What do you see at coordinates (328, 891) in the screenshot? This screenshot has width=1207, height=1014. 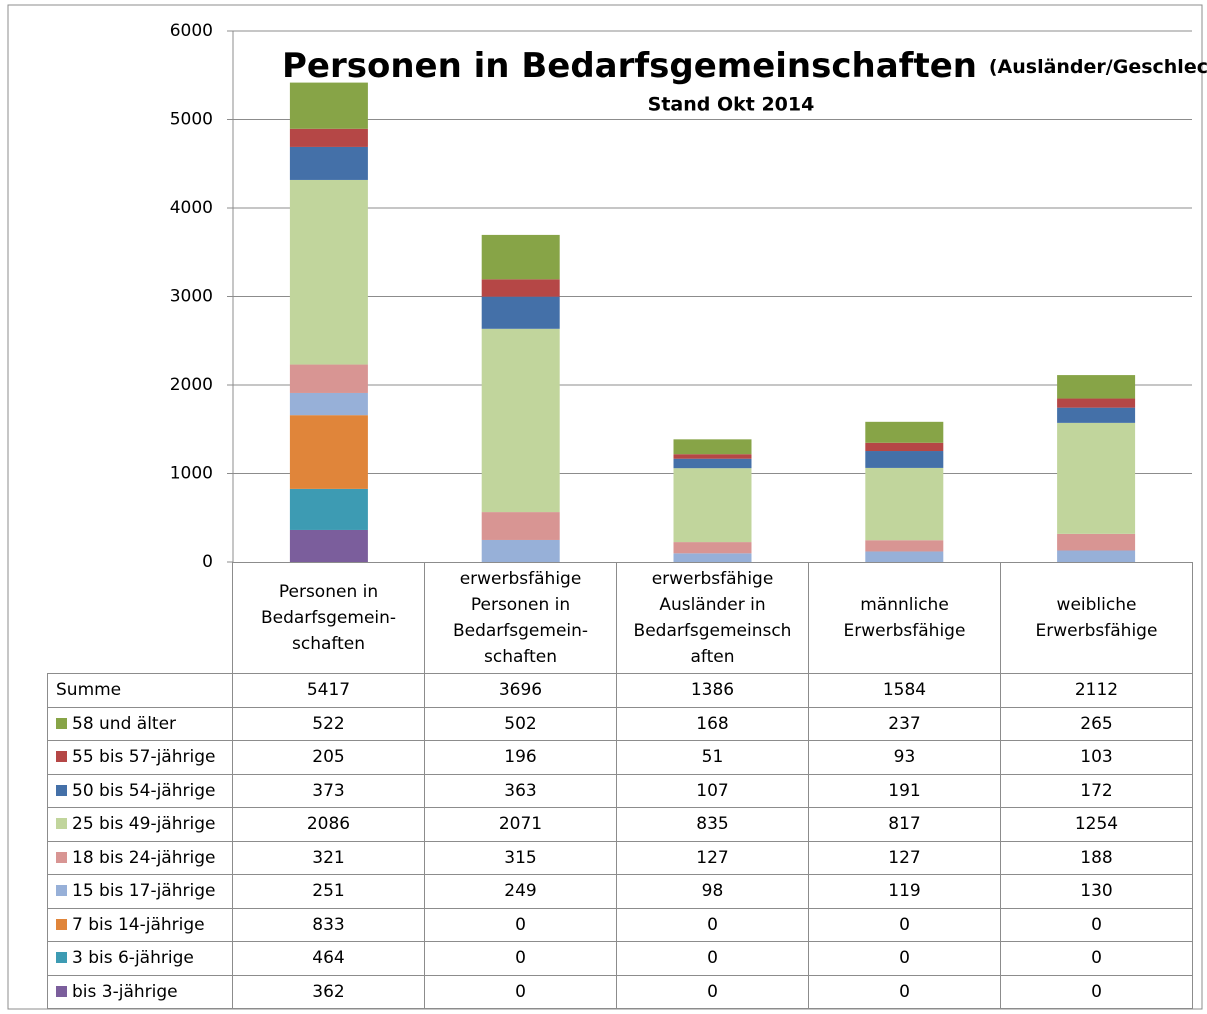 I see `table-value: 251` at bounding box center [328, 891].